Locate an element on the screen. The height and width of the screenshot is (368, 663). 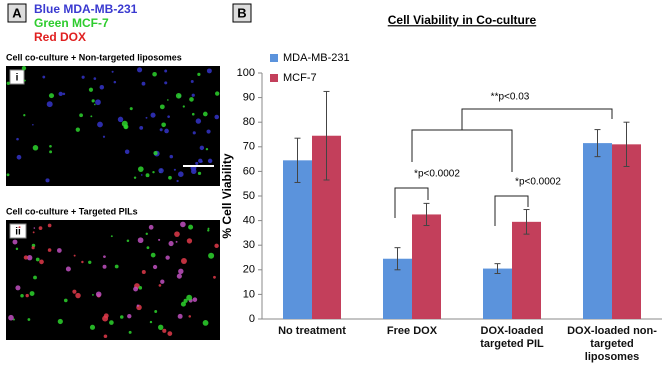
significance-label: **p<0.03 is located at coordinates (510, 97).